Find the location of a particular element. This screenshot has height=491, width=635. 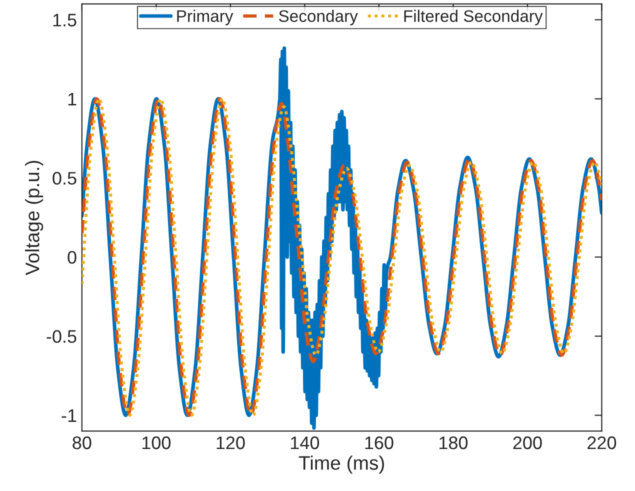

legend-label: Primary is located at coordinates (205, 18).